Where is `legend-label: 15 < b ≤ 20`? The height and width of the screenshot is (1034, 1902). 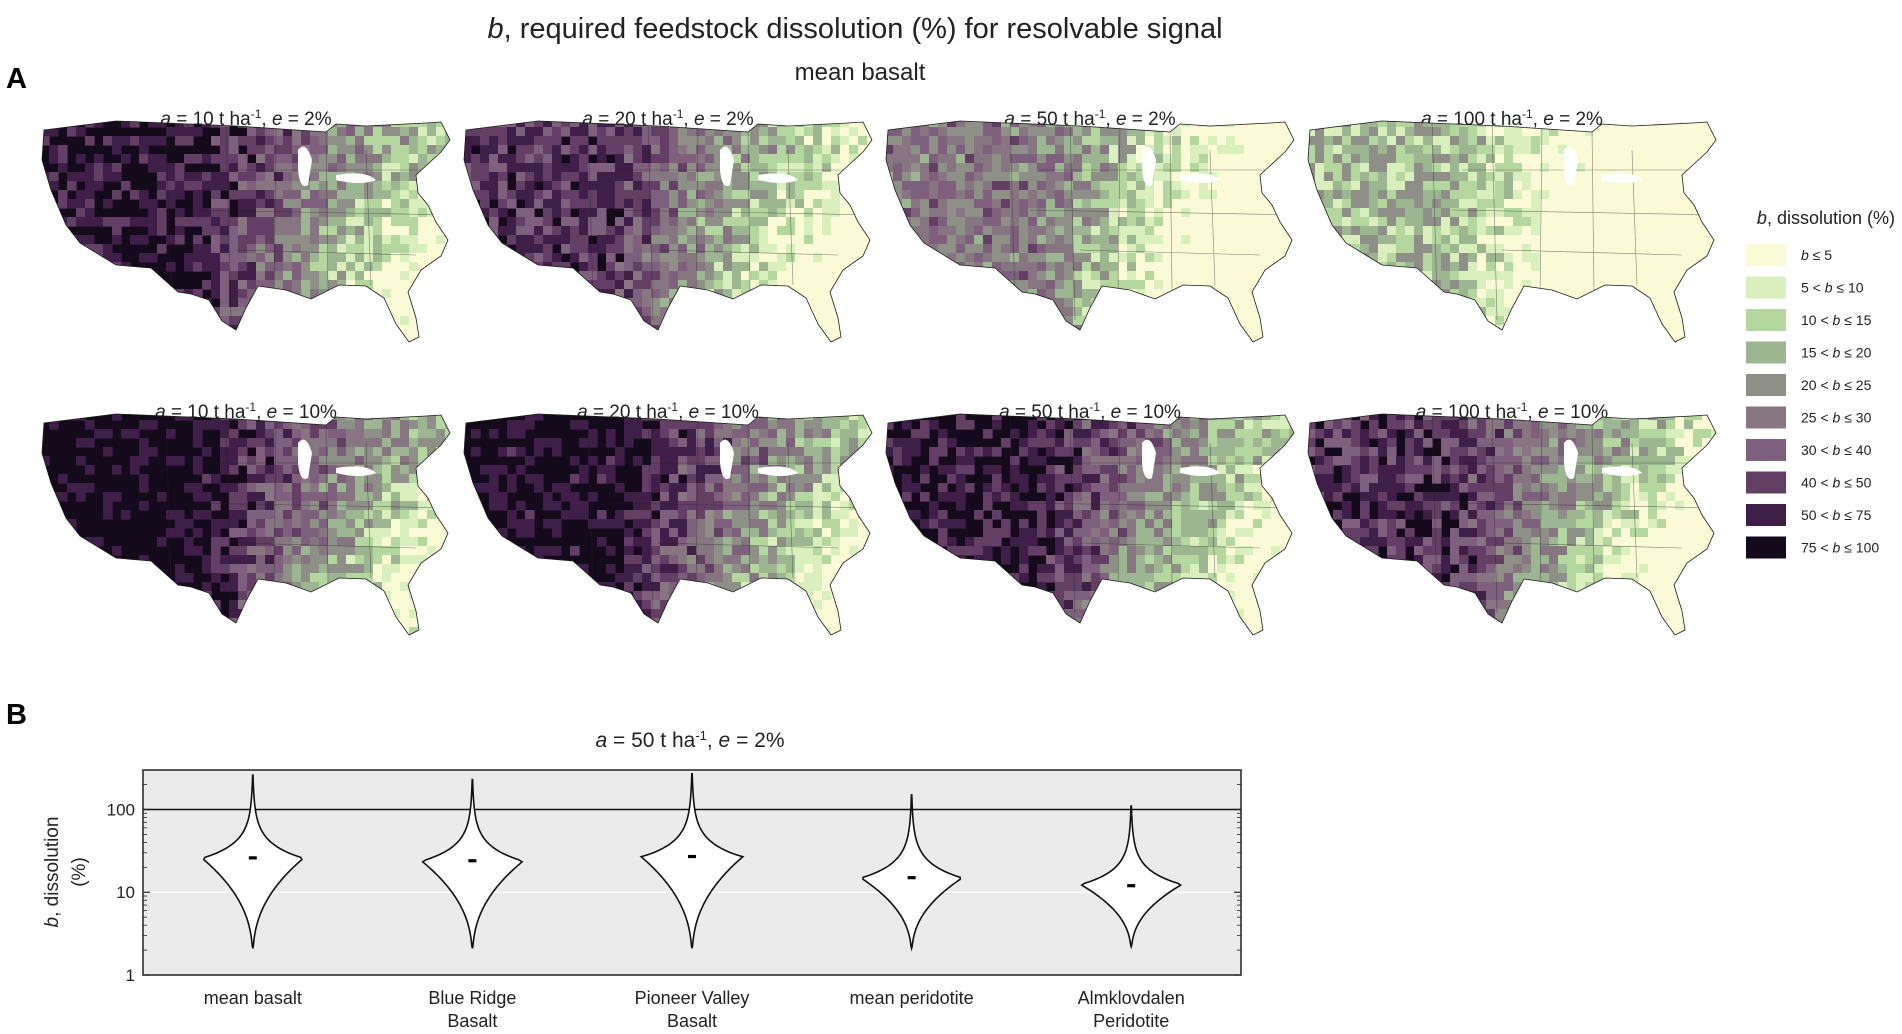
legend-label: 15 < b ≤ 20 is located at coordinates (1836, 353).